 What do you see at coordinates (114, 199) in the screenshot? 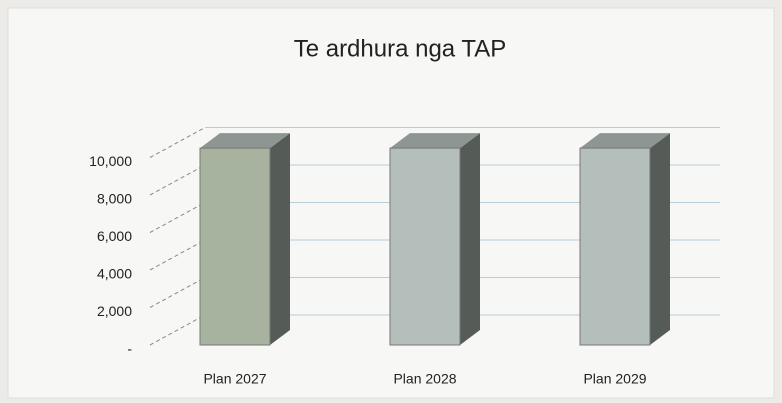
I see `y-tick-label: 8,000` at bounding box center [114, 199].